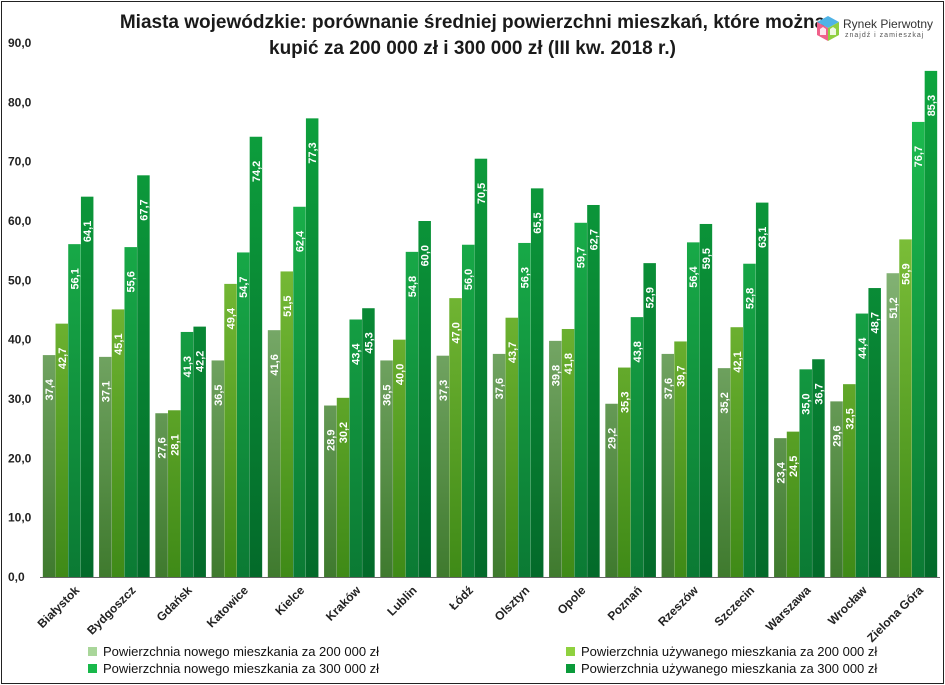 Image resolution: width=945 pixels, height=685 pixels. Describe the element at coordinates (525, 277) in the screenshot. I see `bar-value-label: 56,3` at that location.